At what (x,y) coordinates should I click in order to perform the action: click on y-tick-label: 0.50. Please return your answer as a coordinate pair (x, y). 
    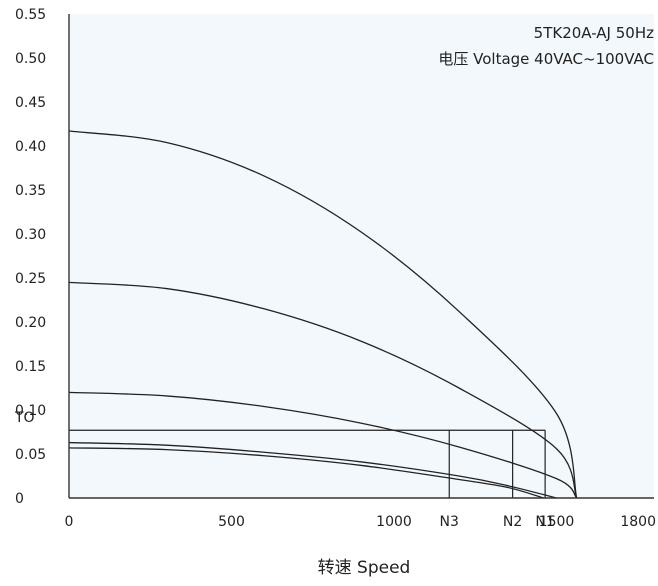
    Looking at the image, I should click on (30, 59).